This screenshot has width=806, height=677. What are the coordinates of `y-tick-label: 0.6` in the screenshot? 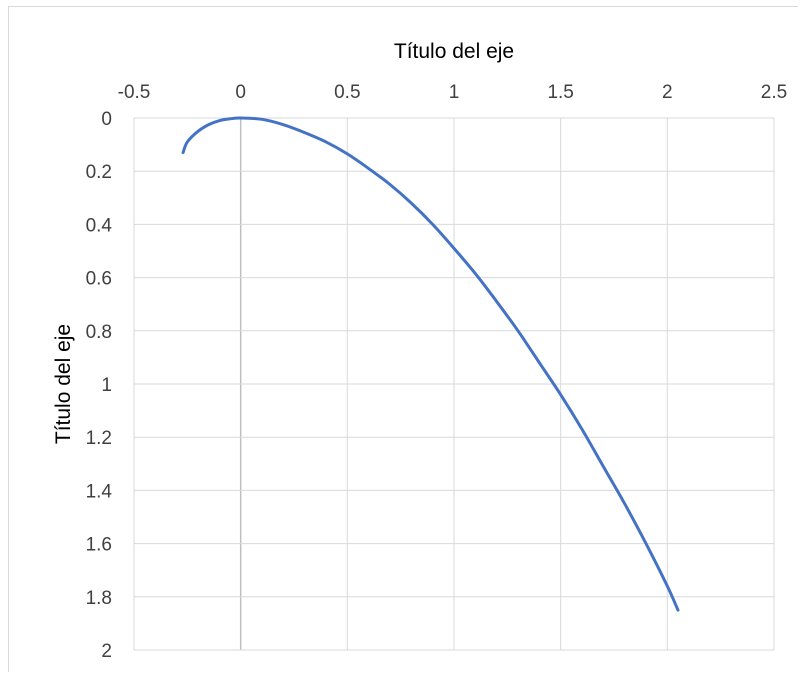 It's located at (99, 279).